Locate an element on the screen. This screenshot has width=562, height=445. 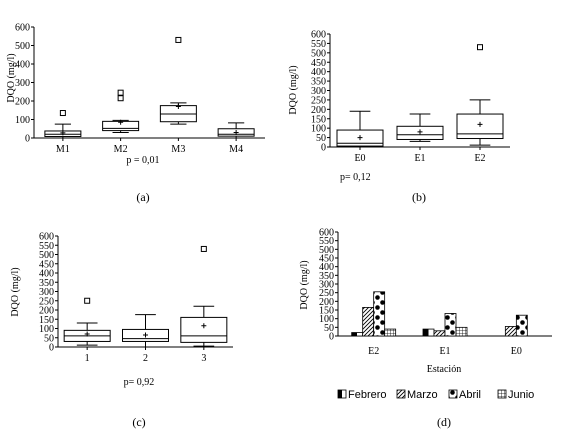
panel-a-x-tick-label: M1 is located at coordinates (63, 149).